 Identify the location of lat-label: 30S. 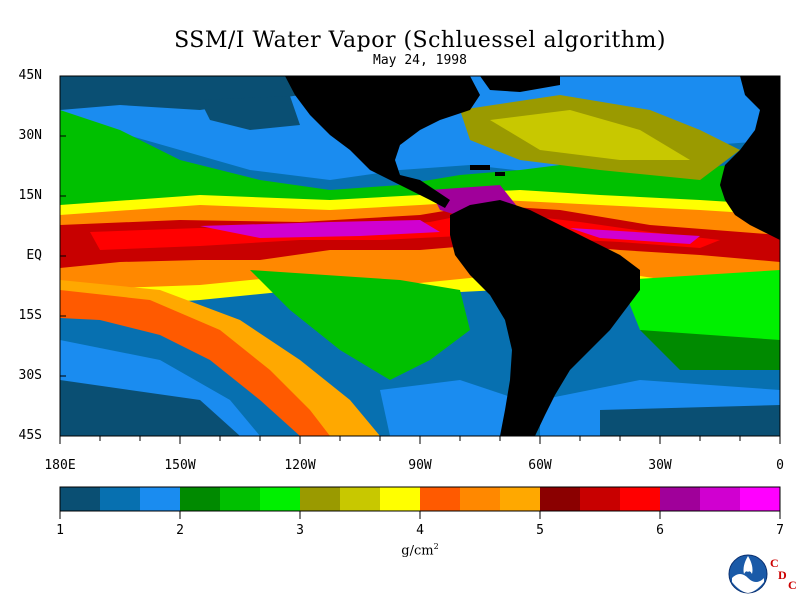
(30, 375).